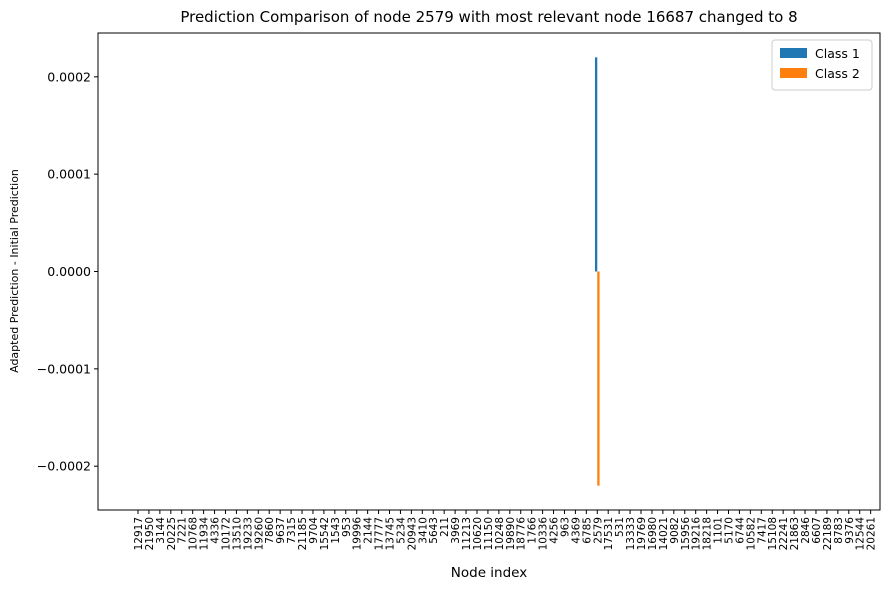 Image resolution: width=889 pixels, height=590 pixels. What do you see at coordinates (69, 76) in the screenshot?
I see `y-tick-label: 0.0002` at bounding box center [69, 76].